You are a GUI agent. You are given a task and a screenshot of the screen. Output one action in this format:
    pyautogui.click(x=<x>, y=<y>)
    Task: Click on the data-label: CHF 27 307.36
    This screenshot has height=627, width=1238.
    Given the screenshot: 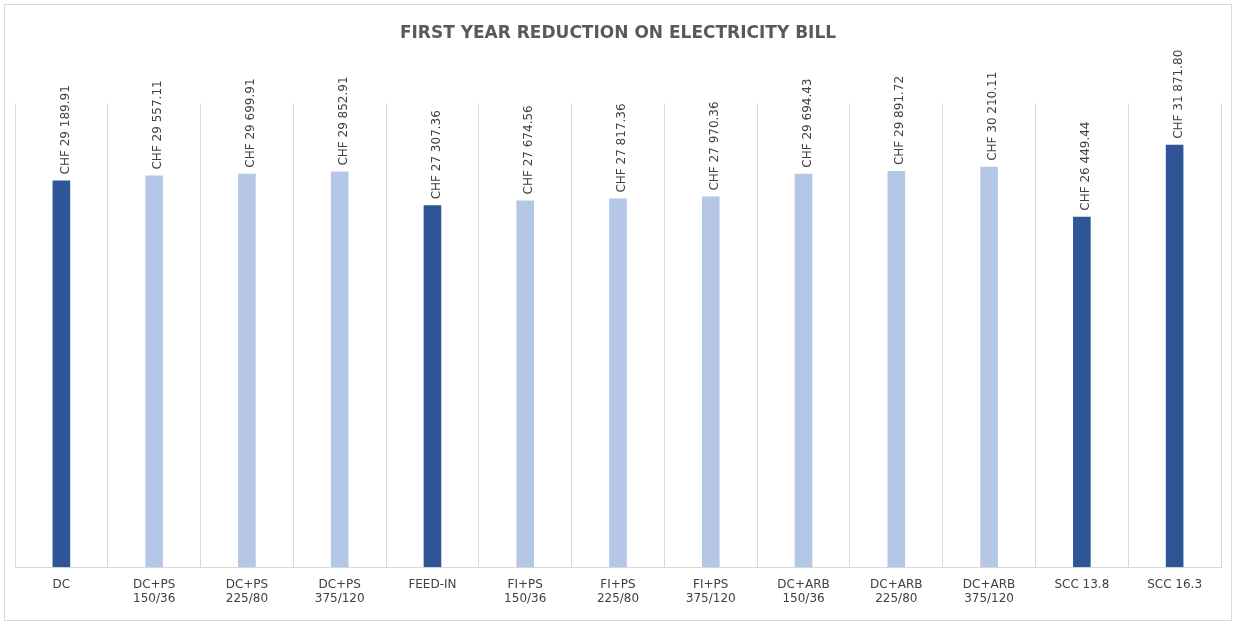 What is the action you would take?
    pyautogui.click(x=435, y=155)
    